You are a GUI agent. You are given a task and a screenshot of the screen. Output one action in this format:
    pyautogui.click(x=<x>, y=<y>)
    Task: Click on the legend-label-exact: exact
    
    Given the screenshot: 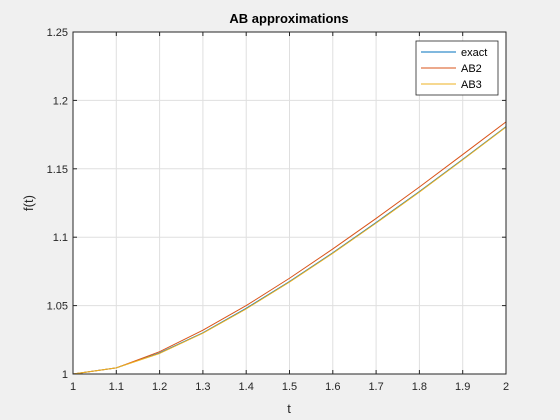 What is the action you would take?
    pyautogui.click(x=474, y=53)
    